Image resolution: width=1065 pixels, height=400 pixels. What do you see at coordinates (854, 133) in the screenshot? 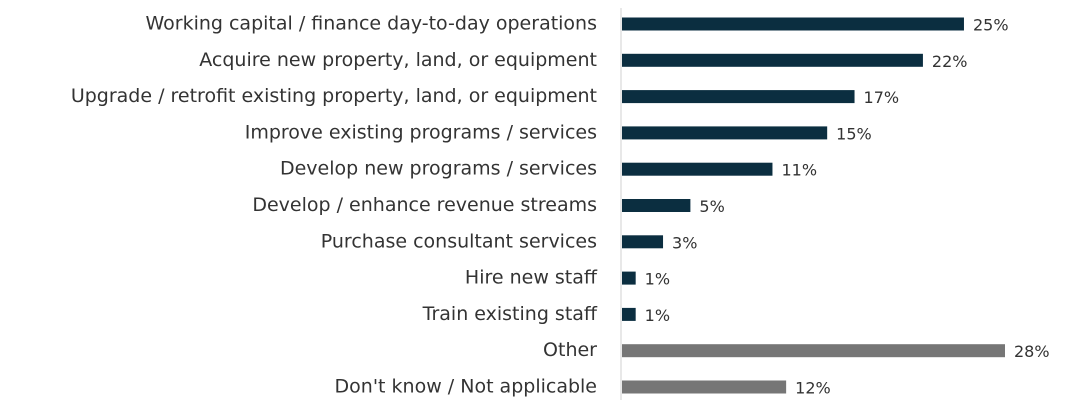
I see `value-label: 15%` at bounding box center [854, 133].